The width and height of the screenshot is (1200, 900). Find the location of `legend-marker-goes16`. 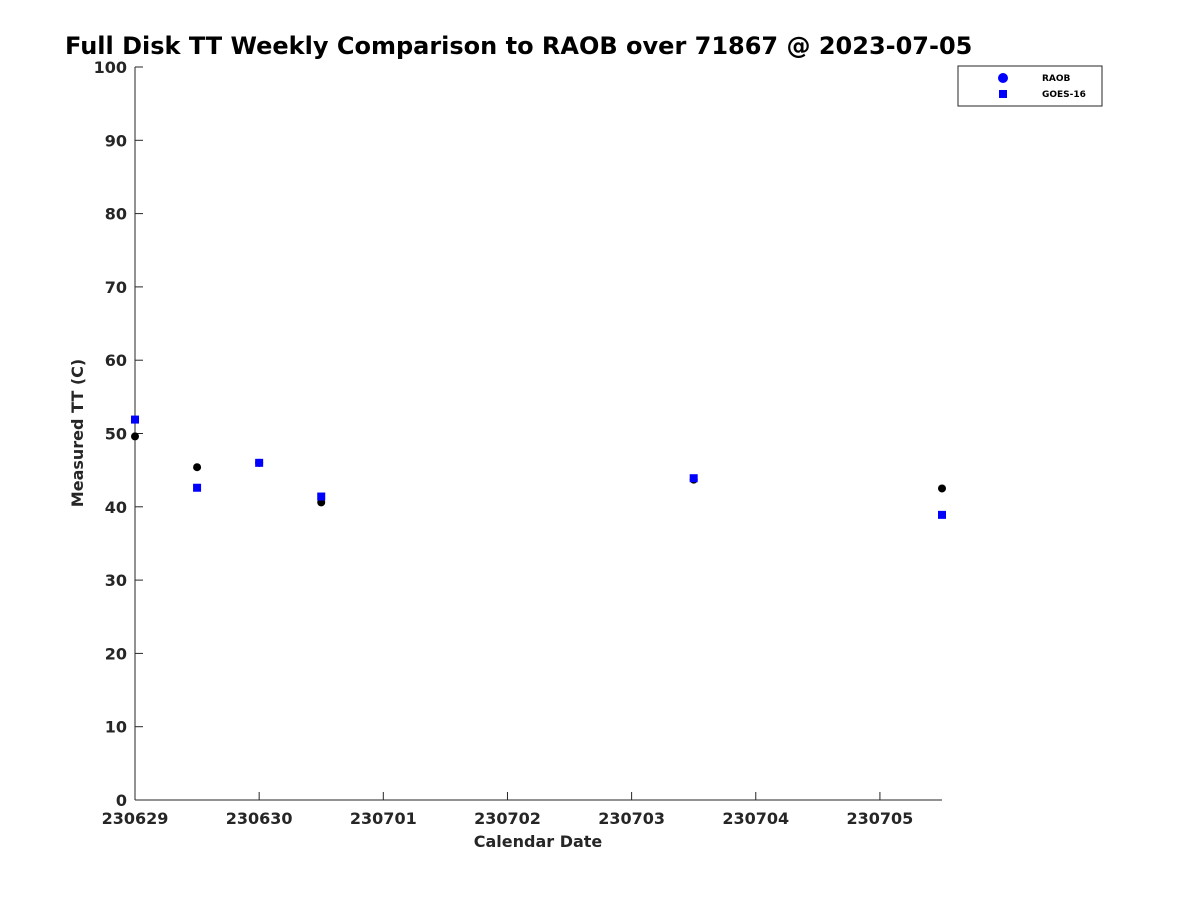

legend-marker-goes16 is located at coordinates (1003, 94).